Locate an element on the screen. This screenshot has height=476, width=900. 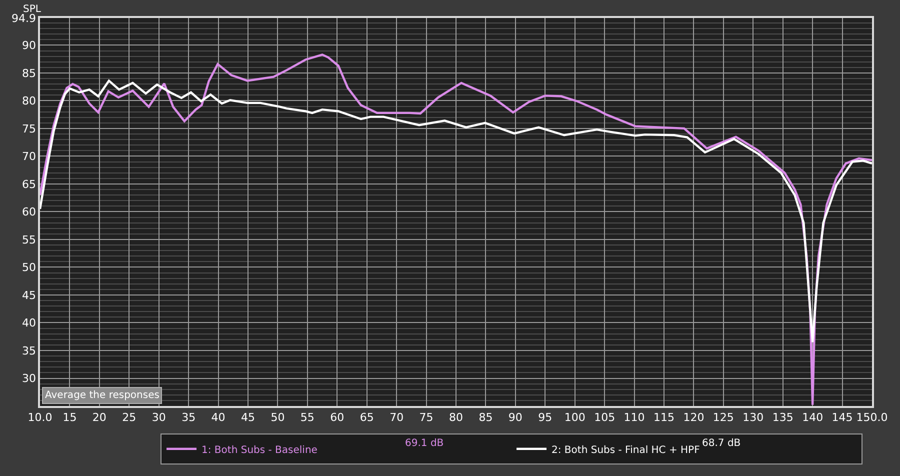
x-tick-label: 50 is located at coordinates (277, 417).